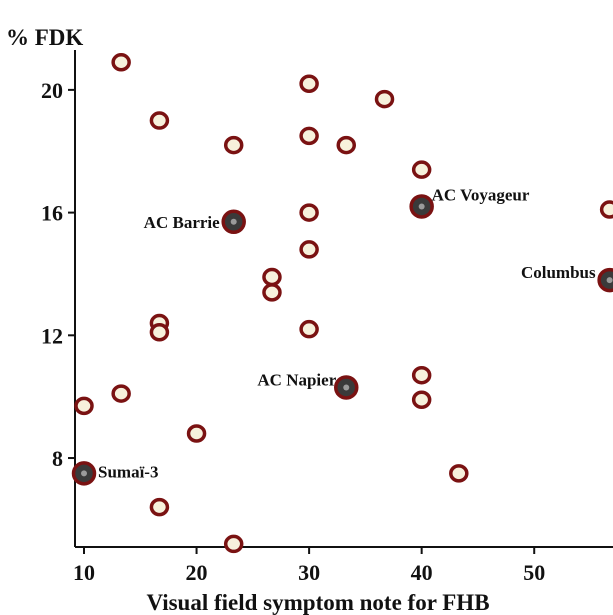  Describe the element at coordinates (605, 280) in the screenshot. I see `highlight-point-columbus` at that location.